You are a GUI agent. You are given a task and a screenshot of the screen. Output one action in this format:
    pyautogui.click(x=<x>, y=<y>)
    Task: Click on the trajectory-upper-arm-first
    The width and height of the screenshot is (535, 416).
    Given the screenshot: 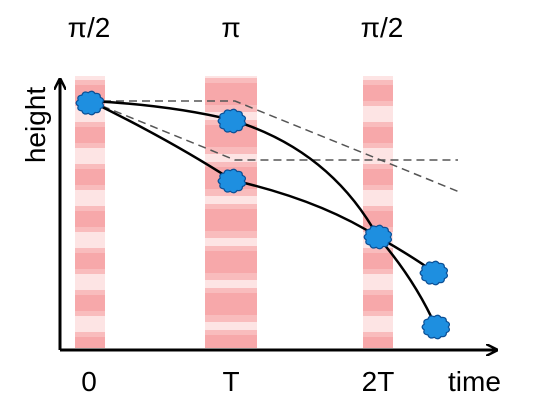 What is the action you would take?
    pyautogui.click(x=161, y=110)
    